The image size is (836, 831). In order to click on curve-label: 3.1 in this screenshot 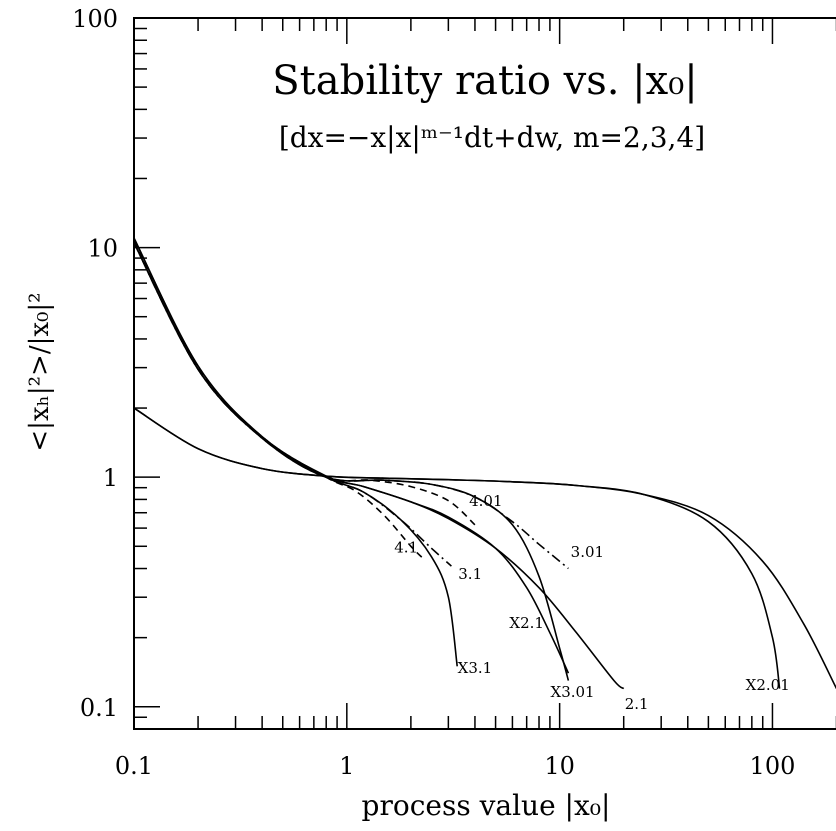, I will do `click(470, 574)`.